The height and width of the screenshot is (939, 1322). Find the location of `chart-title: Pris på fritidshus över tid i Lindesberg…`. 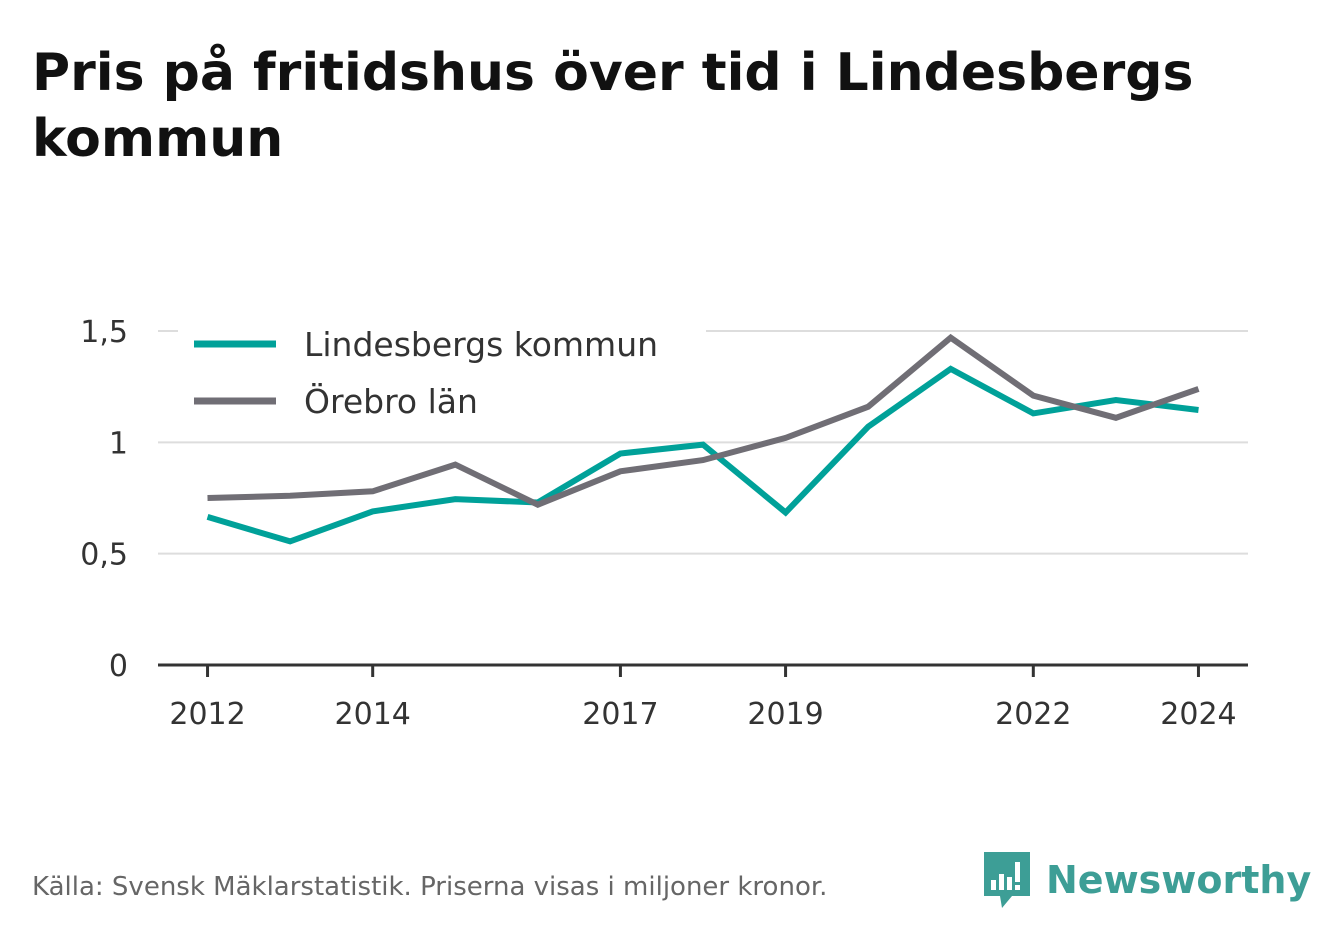

chart-title: Pris på fritidshus över tid i Lindesberg… is located at coordinates (613, 106).